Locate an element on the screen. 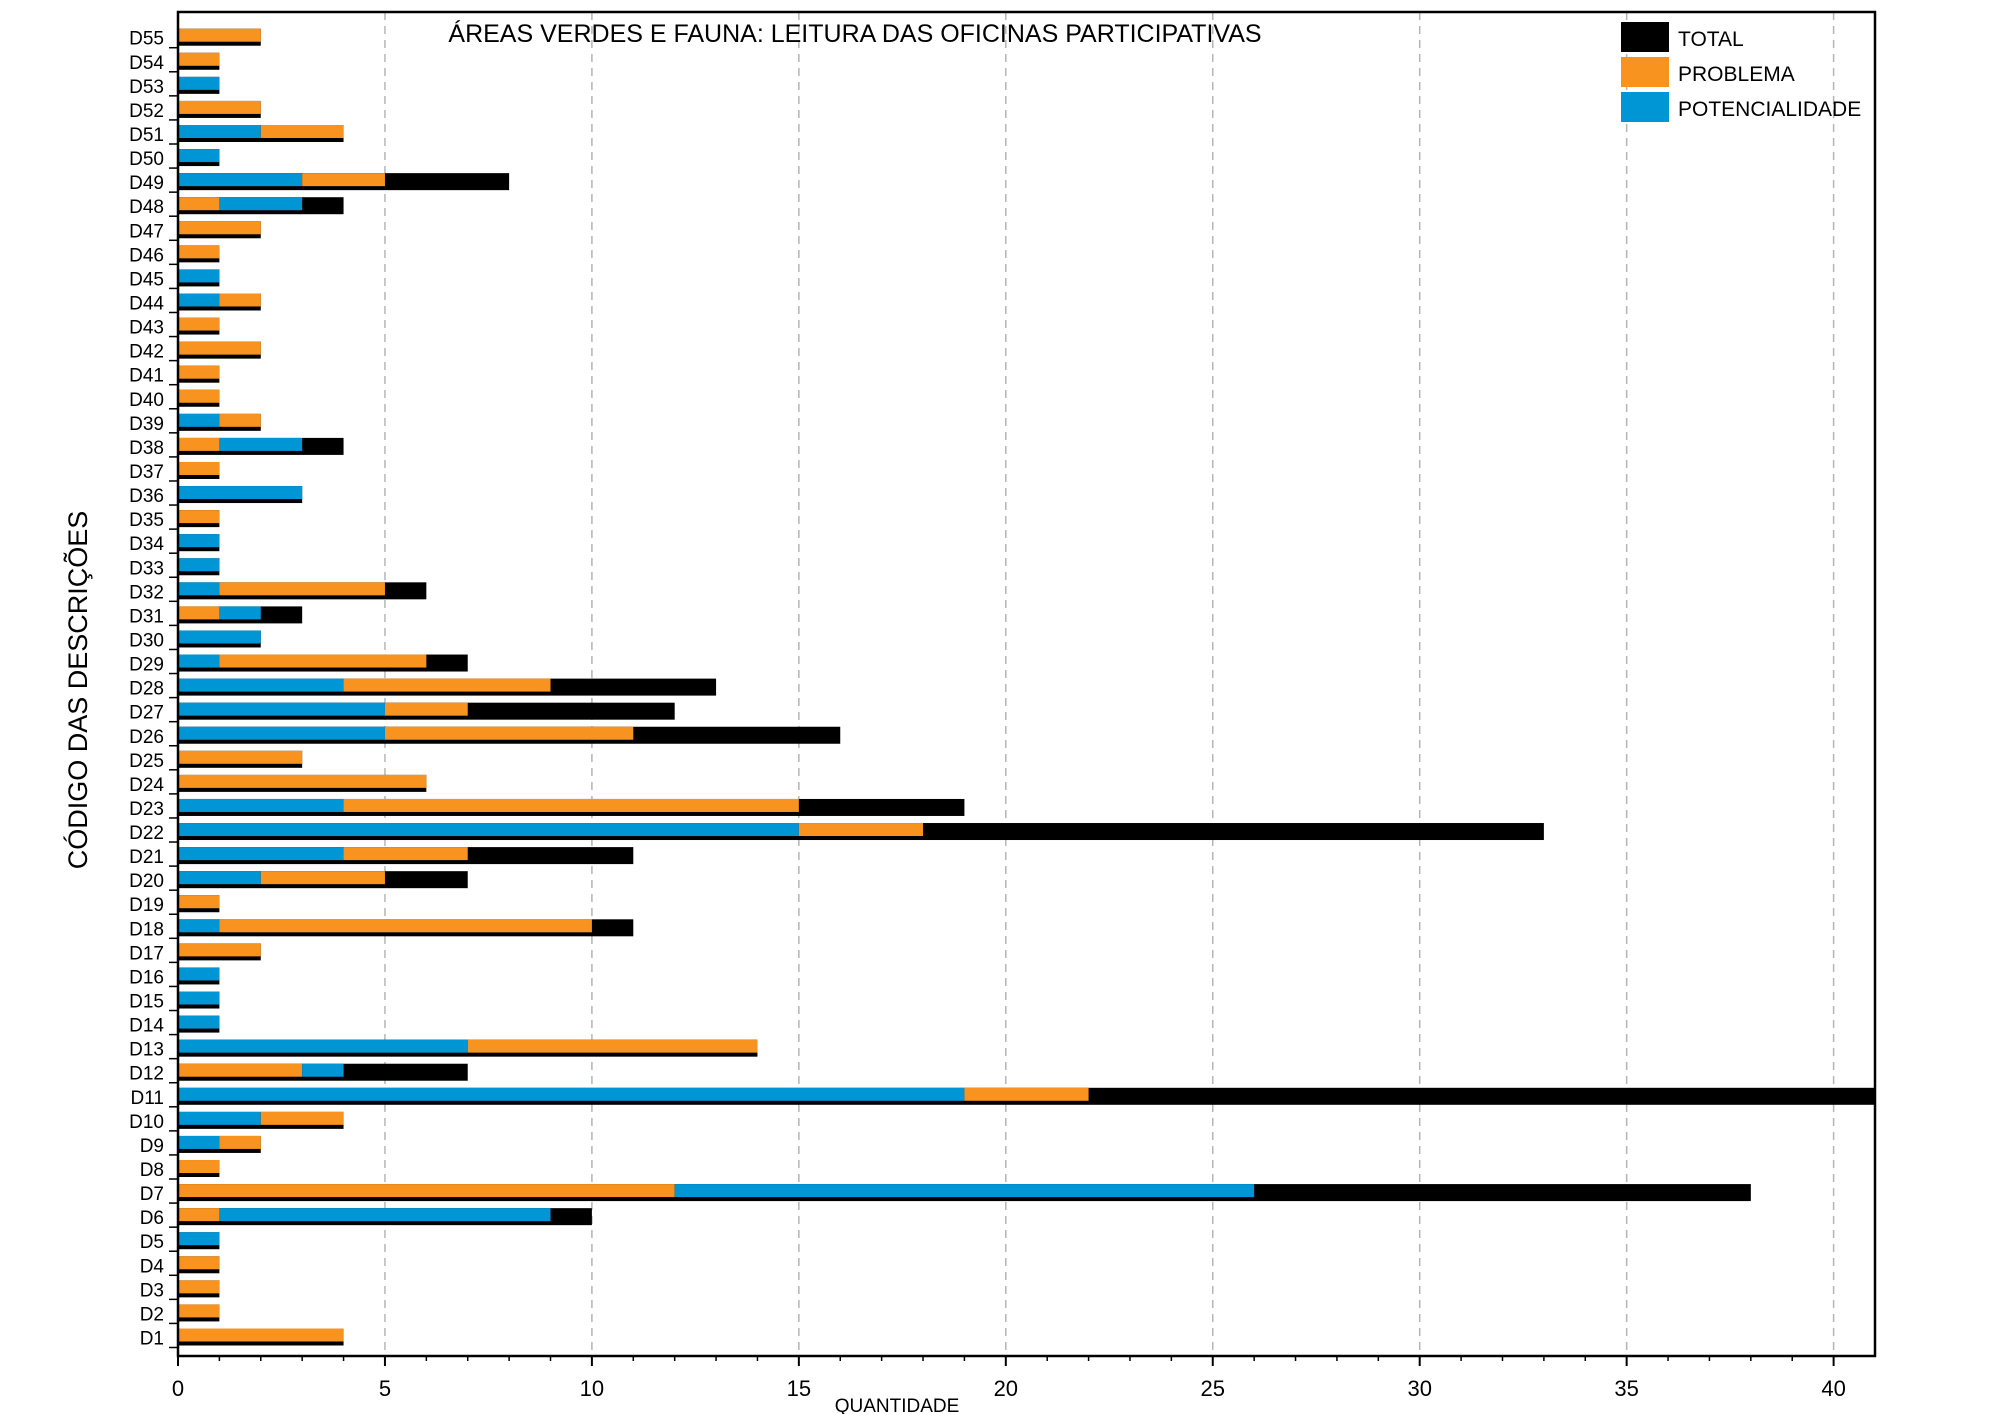 This screenshot has height=1414, width=2000. y-tick-label-D5: D5 is located at coordinates (152, 1242).